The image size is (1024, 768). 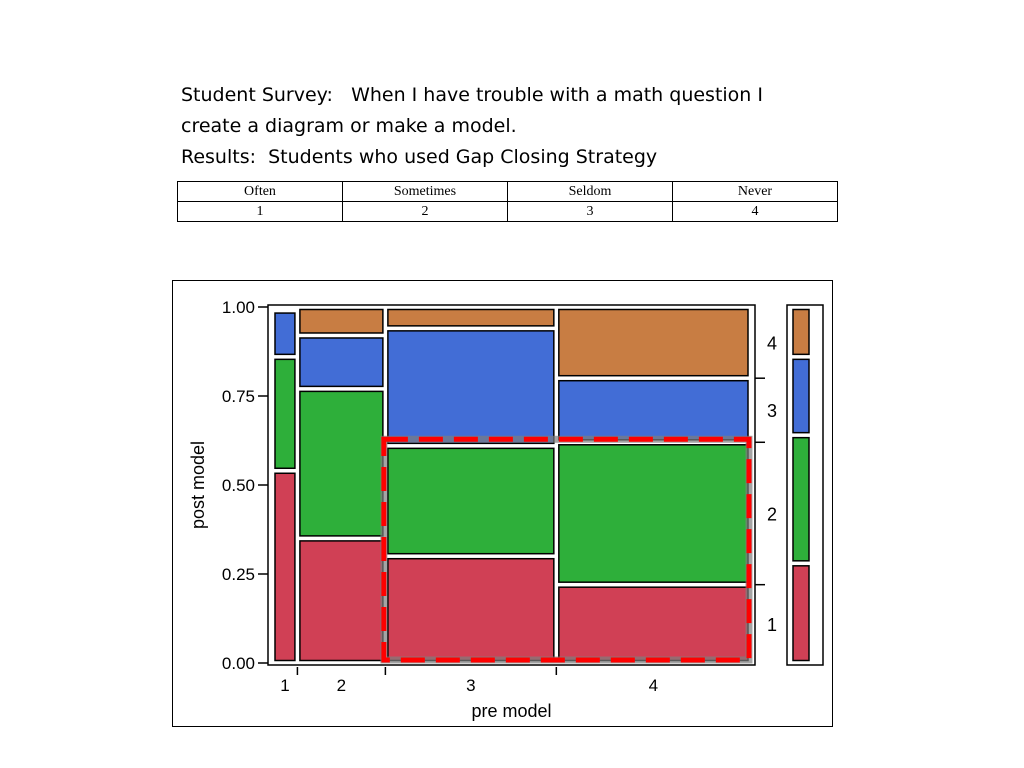 What do you see at coordinates (425, 211) in the screenshot?
I see `code-sometimes: 2` at bounding box center [425, 211].